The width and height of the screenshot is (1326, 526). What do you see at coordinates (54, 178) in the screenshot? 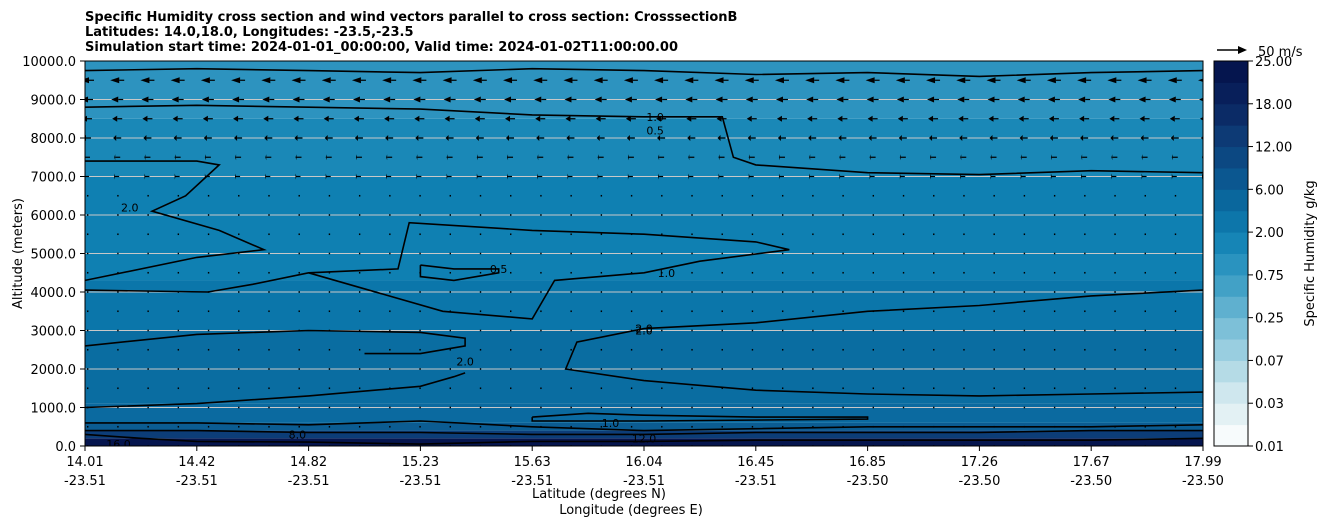
I see `y-tick-label-7: 7000.0` at bounding box center [54, 178].